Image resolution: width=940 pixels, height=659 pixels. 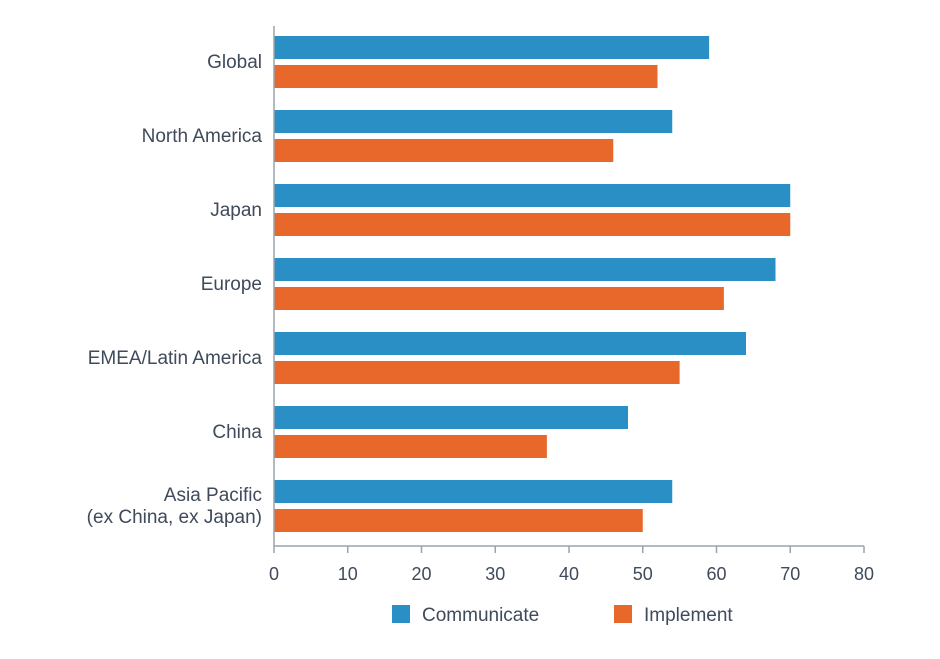 What do you see at coordinates (623, 614) in the screenshot?
I see `legend-swatch-implement` at bounding box center [623, 614].